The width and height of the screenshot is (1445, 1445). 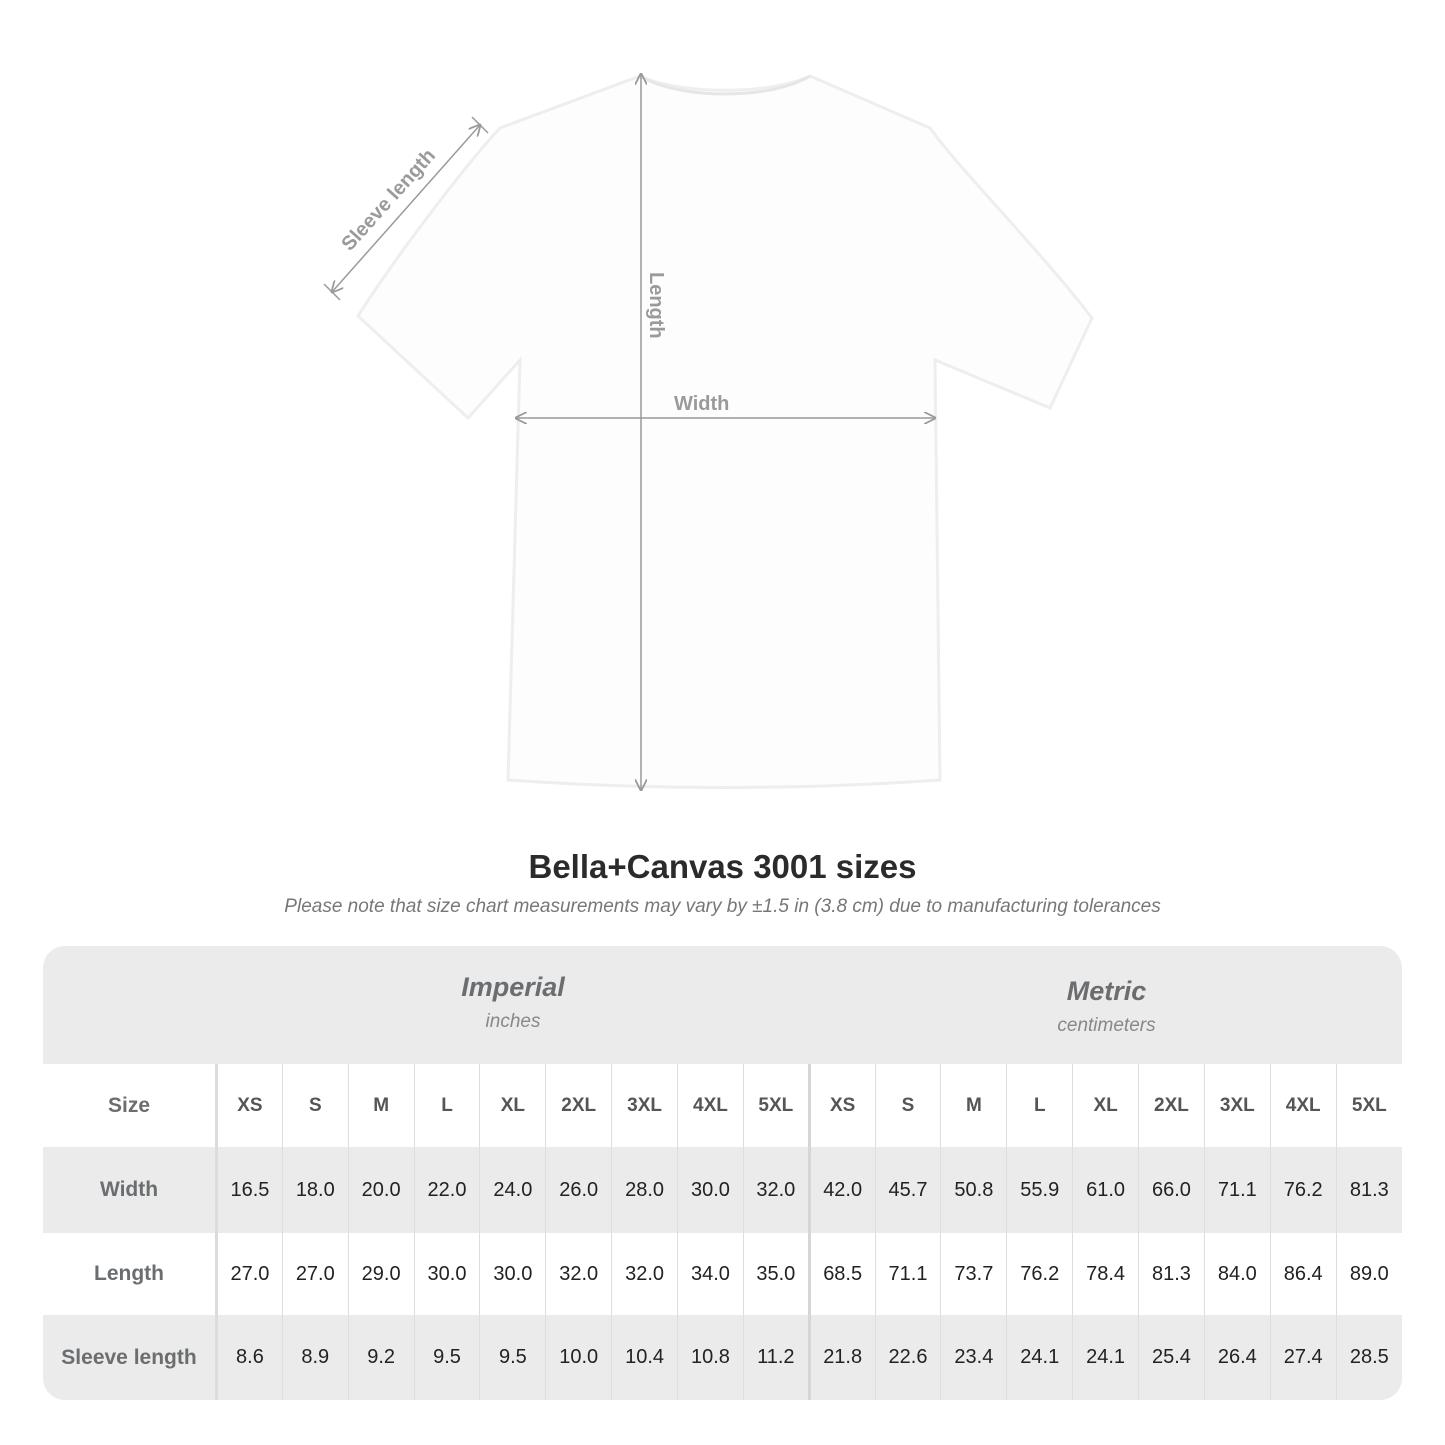 I want to click on metric-size-m: M, so click(x=973, y=1105).